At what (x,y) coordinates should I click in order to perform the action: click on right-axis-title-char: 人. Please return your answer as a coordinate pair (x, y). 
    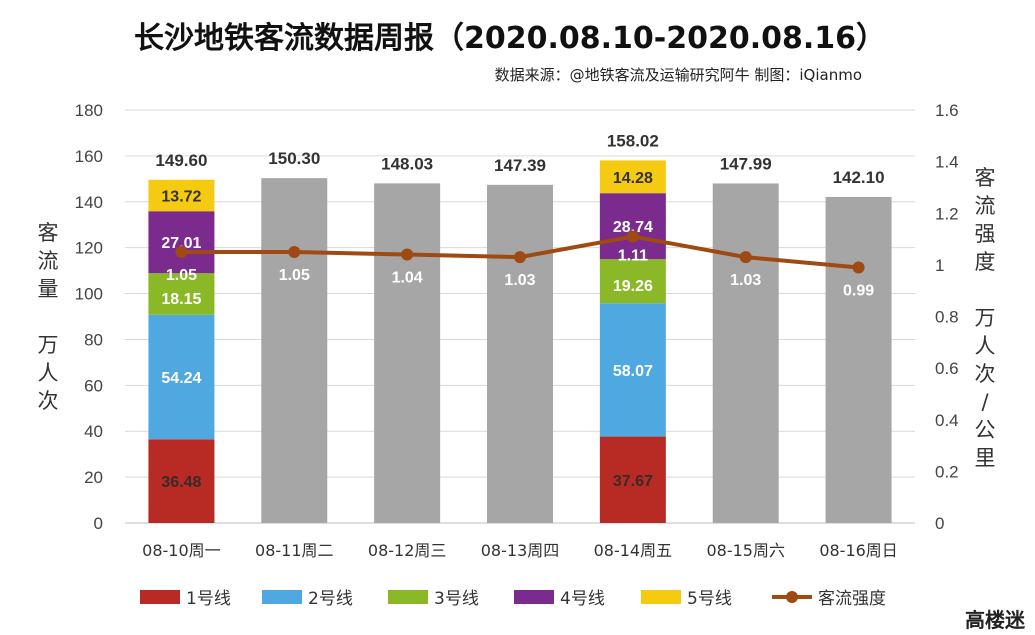
    Looking at the image, I should click on (985, 346).